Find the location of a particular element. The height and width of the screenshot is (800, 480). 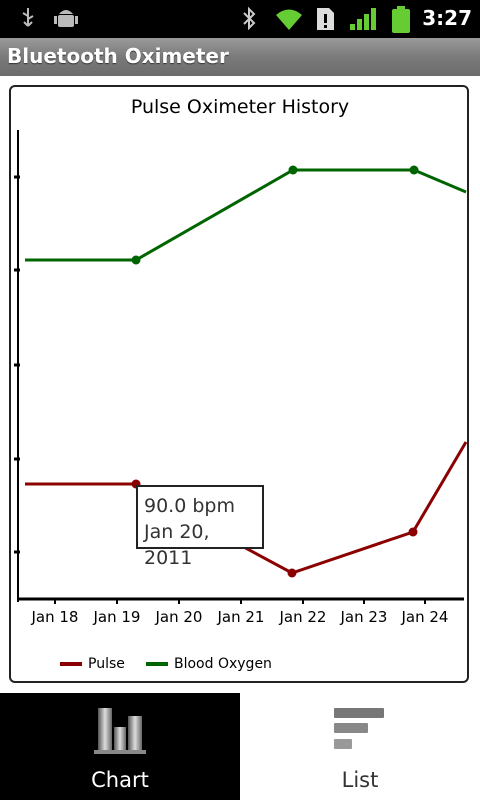

data-tooltip: 90.0 bpm Jan 20, 2011 is located at coordinates (200, 527).